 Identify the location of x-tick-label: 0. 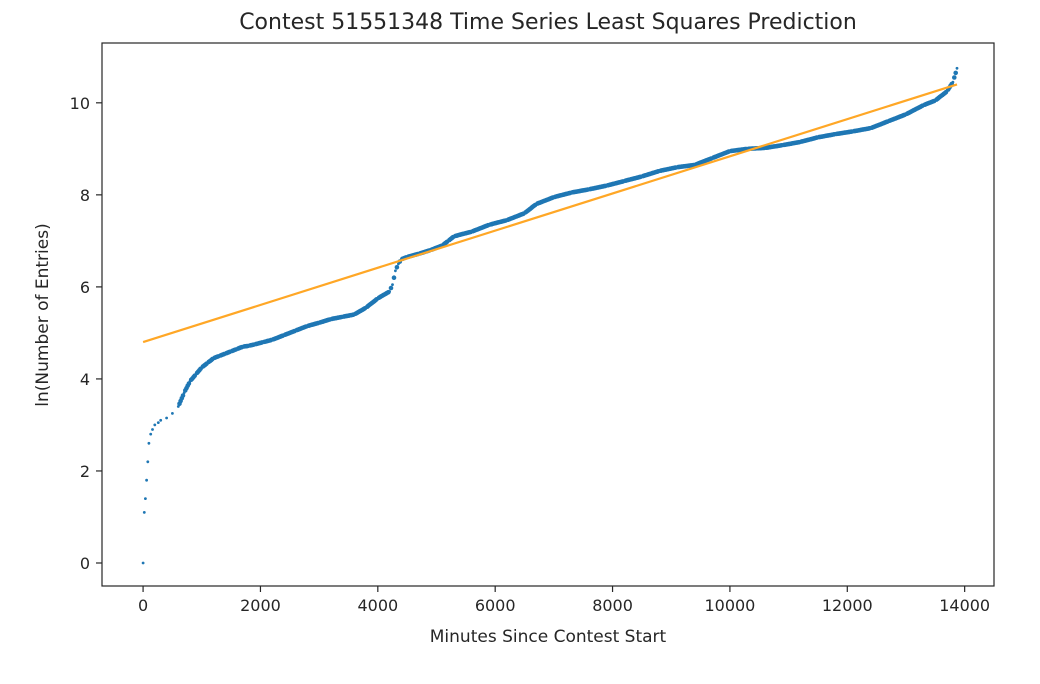
(143, 605).